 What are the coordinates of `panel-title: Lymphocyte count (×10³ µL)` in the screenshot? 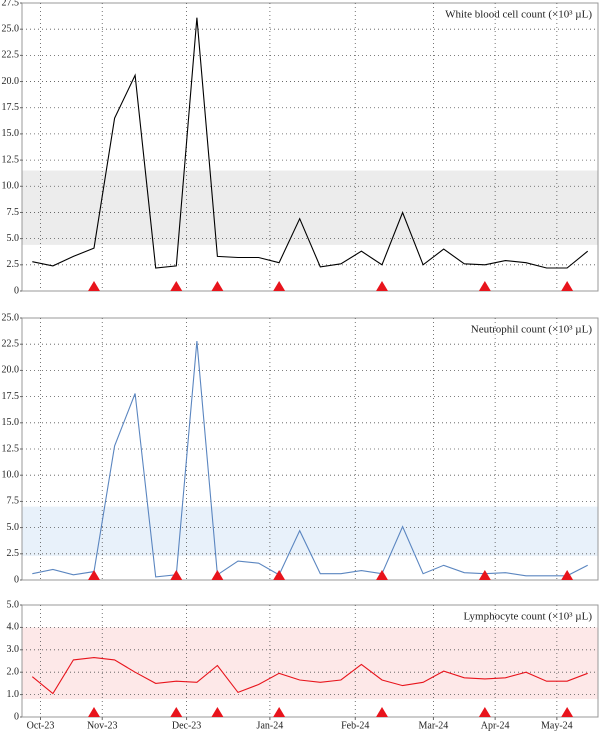 It's located at (527, 617).